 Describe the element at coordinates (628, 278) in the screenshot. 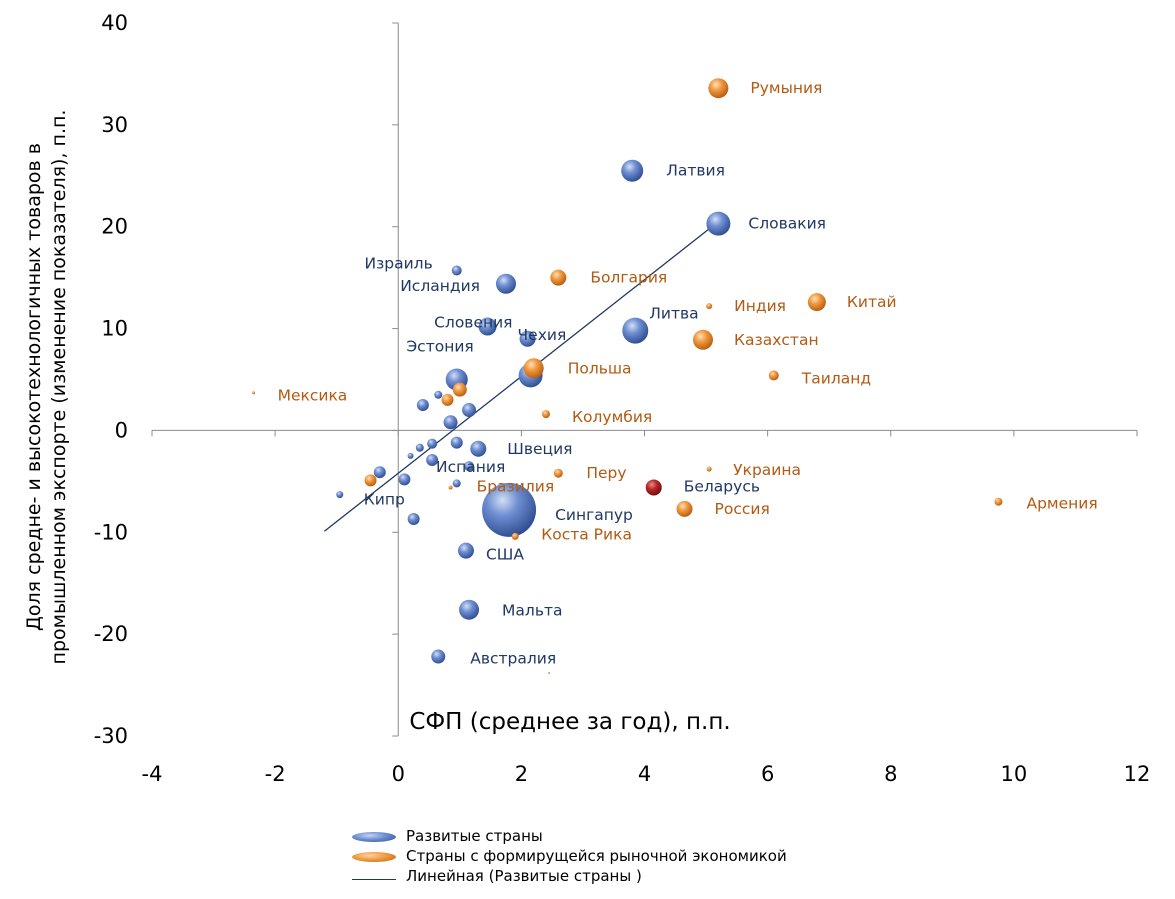

I see `point-label: Болгария` at that location.